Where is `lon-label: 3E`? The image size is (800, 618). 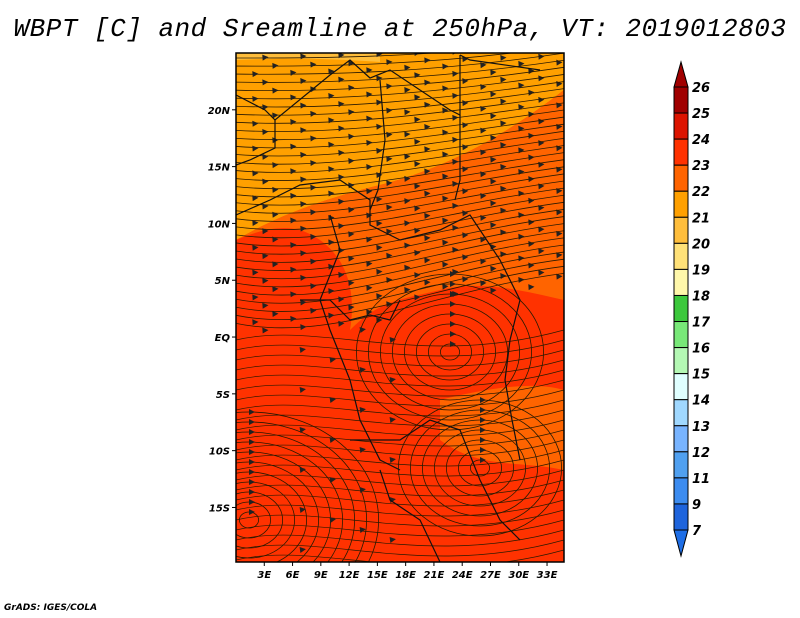
lon-label: 3E is located at coordinates (264, 575).